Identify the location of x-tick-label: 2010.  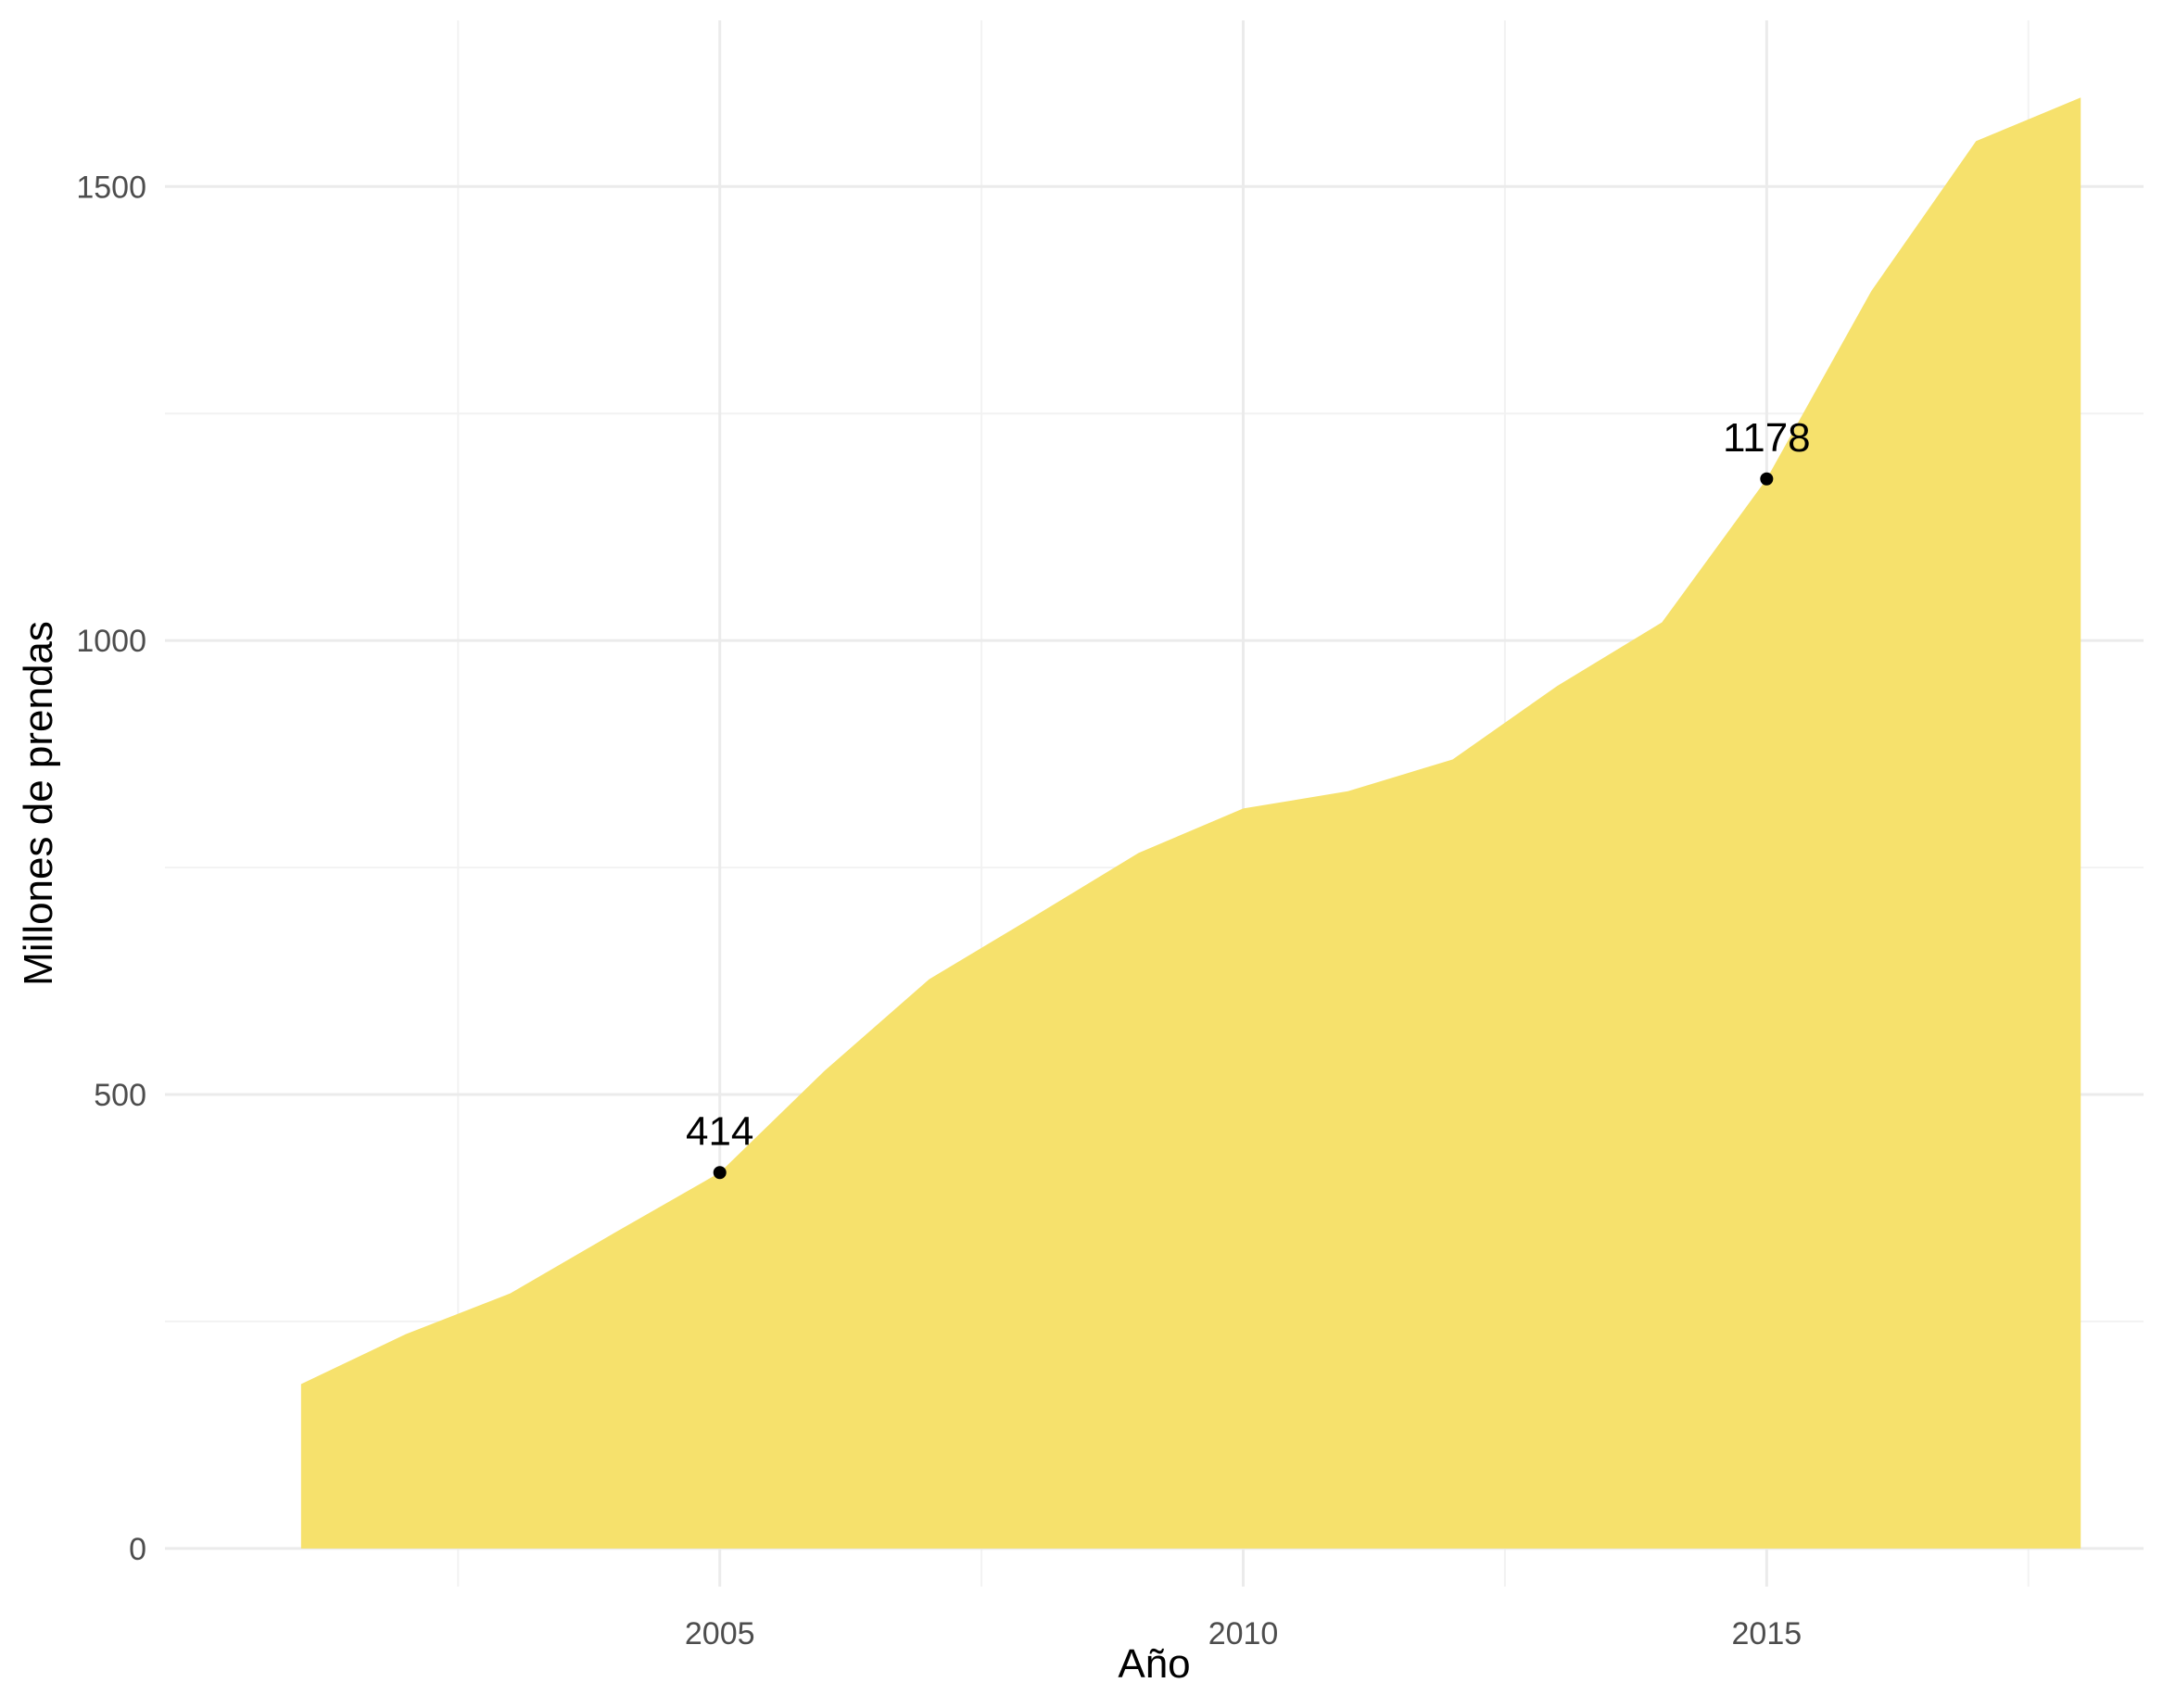
(1243, 1633).